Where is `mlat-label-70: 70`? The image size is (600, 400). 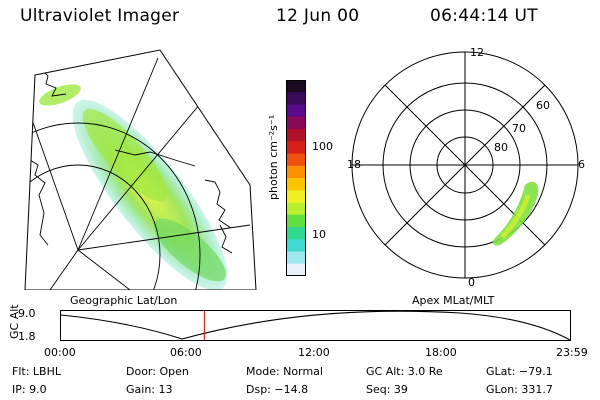 mlat-label-70: 70 is located at coordinates (519, 128).